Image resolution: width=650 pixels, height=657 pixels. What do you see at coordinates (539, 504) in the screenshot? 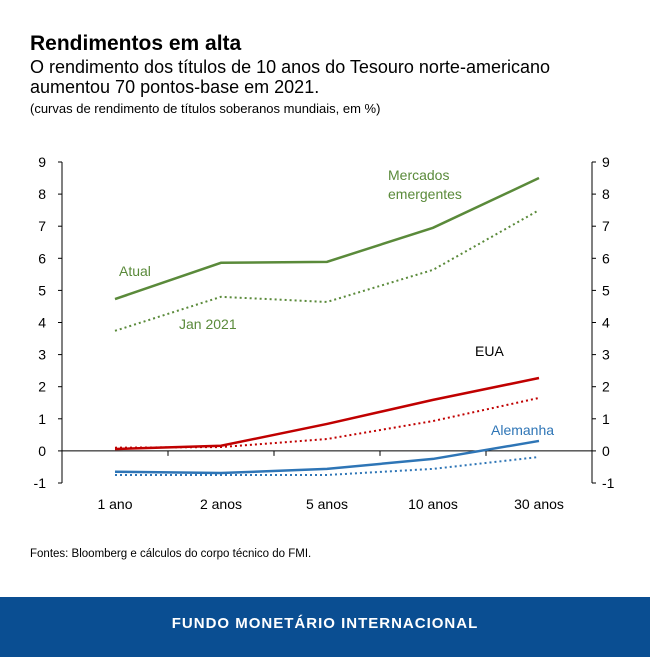
I see `x-tick-label: 30 anos` at bounding box center [539, 504].